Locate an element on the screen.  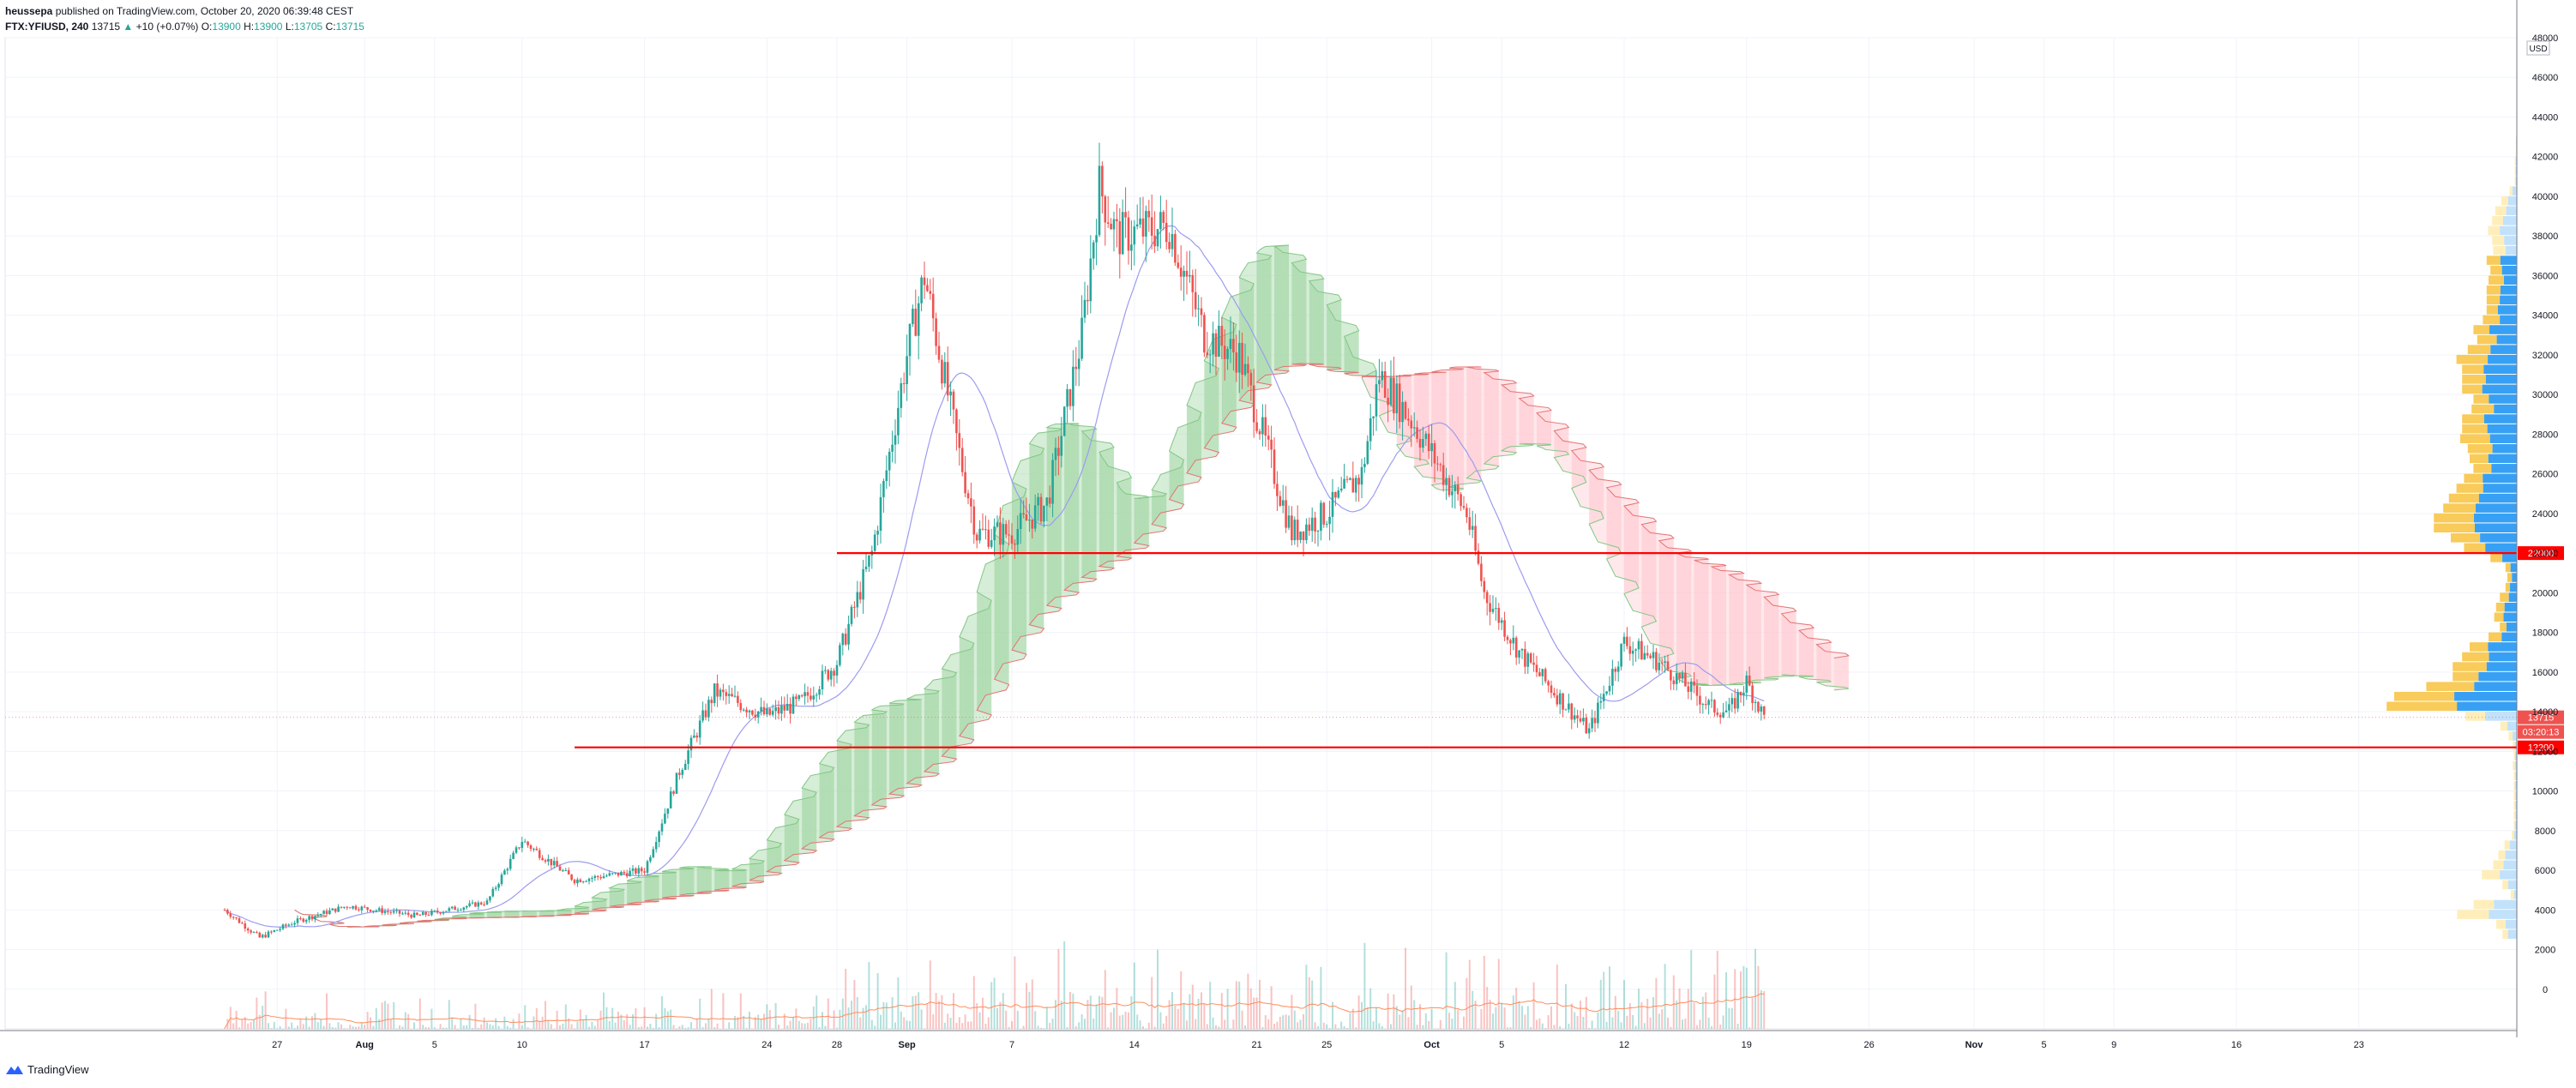
y-tick-label: 2000 is located at coordinates (2545, 951).